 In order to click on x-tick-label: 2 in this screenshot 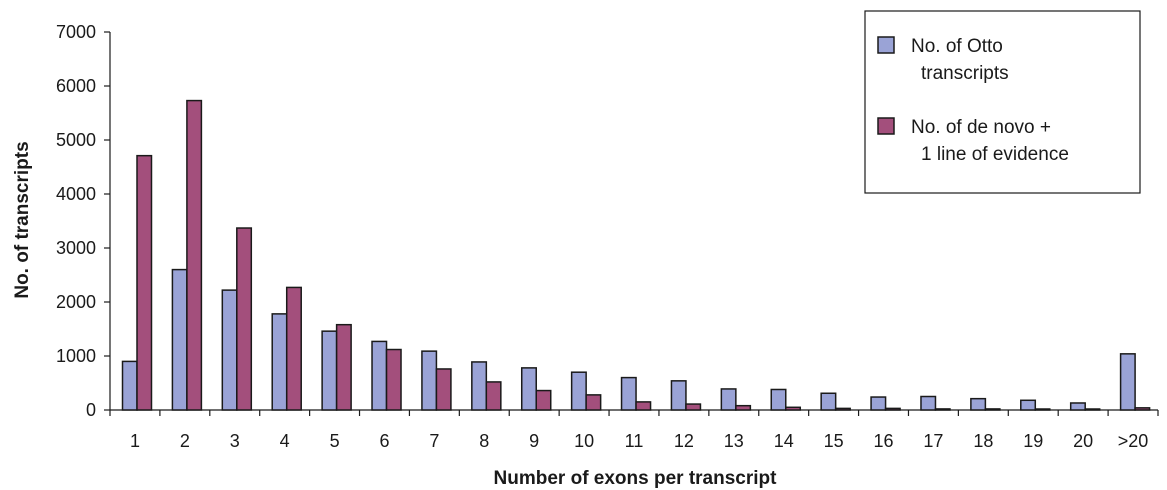, I will do `click(185, 441)`.